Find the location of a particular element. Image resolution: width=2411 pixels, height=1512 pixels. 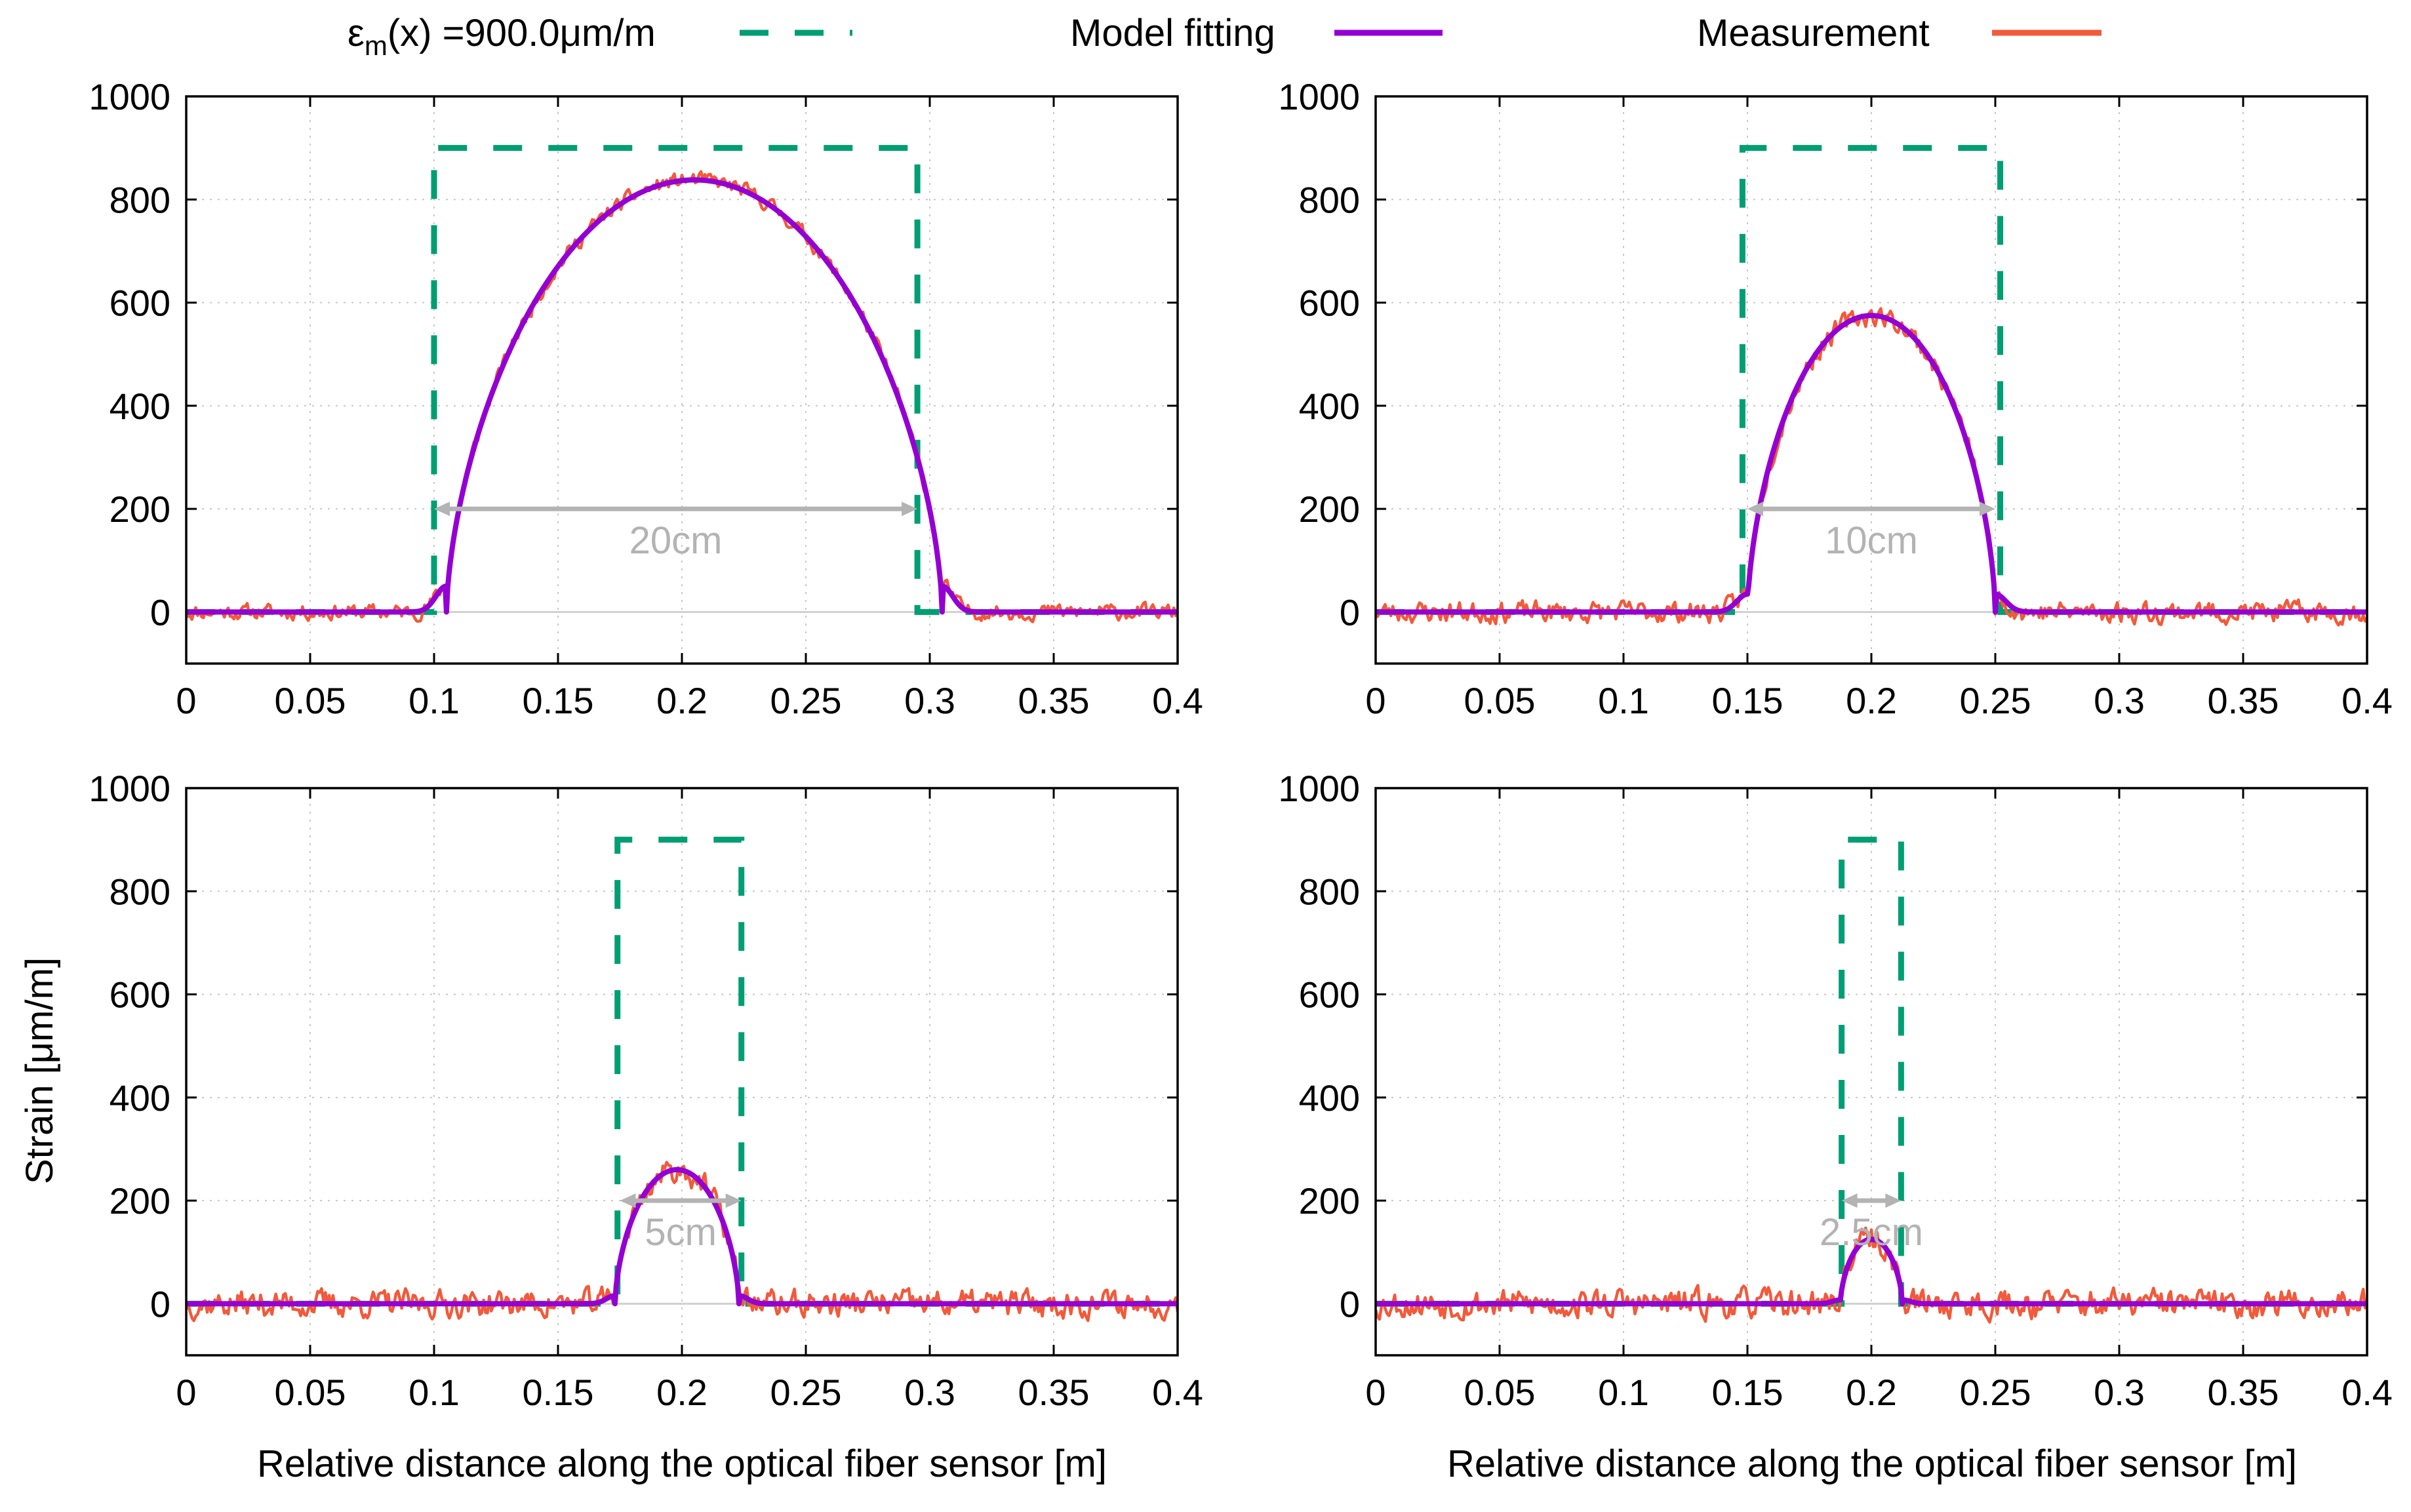

width-annotation: 2.5cm is located at coordinates (1871, 1223).